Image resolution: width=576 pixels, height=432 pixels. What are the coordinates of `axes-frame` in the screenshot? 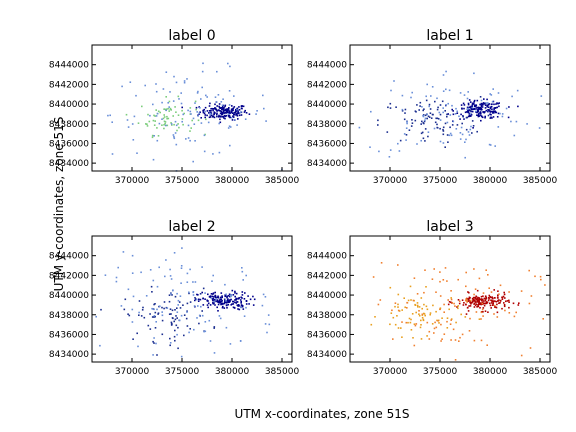 It's located at (450, 299).